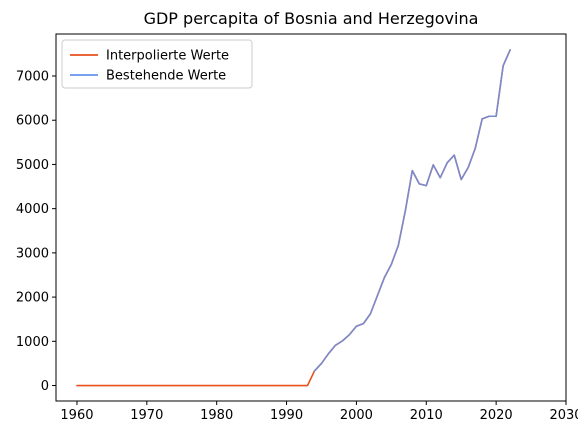 The height and width of the screenshot is (435, 578). Describe the element at coordinates (146, 415) in the screenshot. I see `x-tick-label: 1970` at that location.